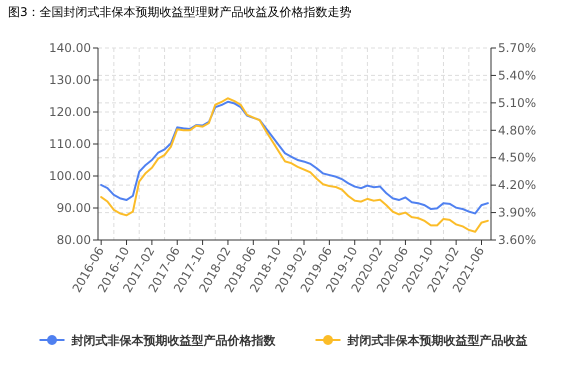 This screenshot has width=585, height=390. Describe the element at coordinates (517, 103) in the screenshot. I see `y2-tick-label: 5.10%` at that location.